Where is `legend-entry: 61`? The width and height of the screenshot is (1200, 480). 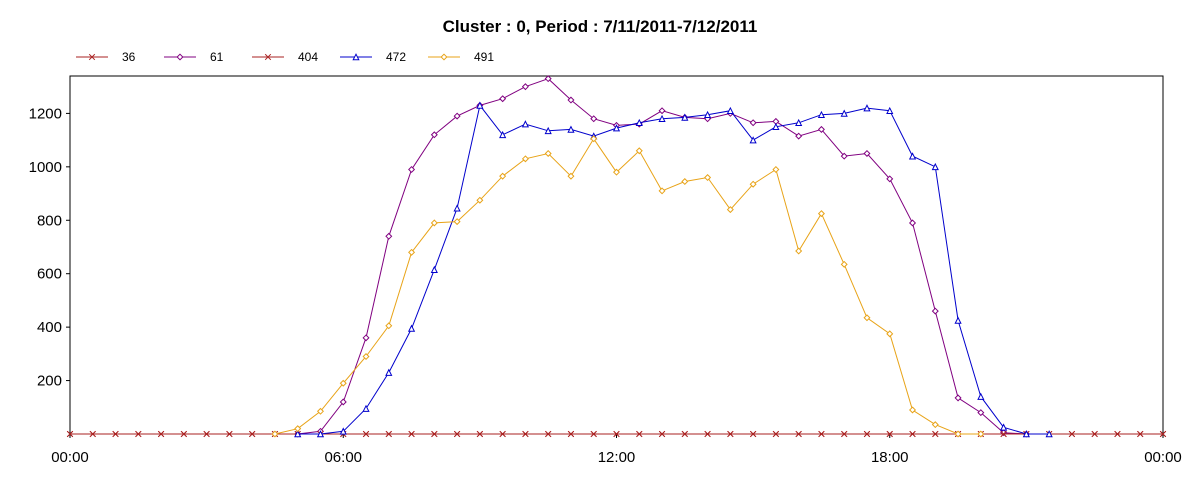
legend-entry: 61 is located at coordinates (194, 57).